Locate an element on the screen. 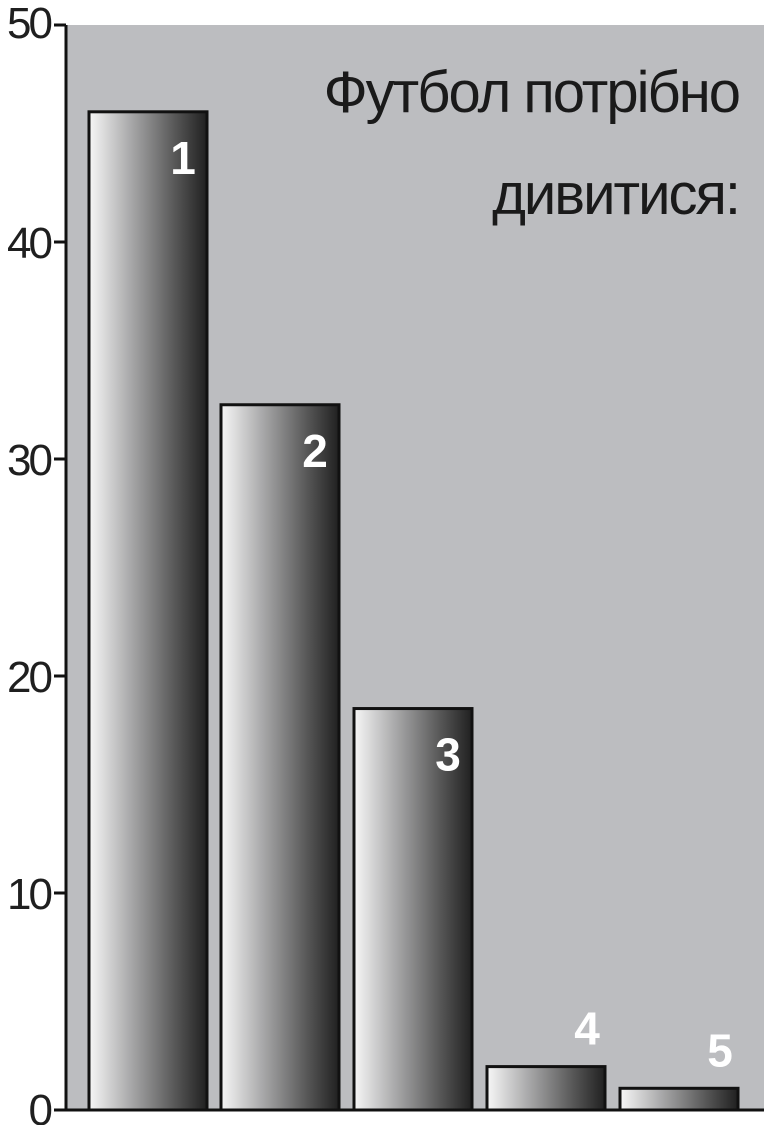  y-tick-label-0: 0 is located at coordinates (40, 1105).